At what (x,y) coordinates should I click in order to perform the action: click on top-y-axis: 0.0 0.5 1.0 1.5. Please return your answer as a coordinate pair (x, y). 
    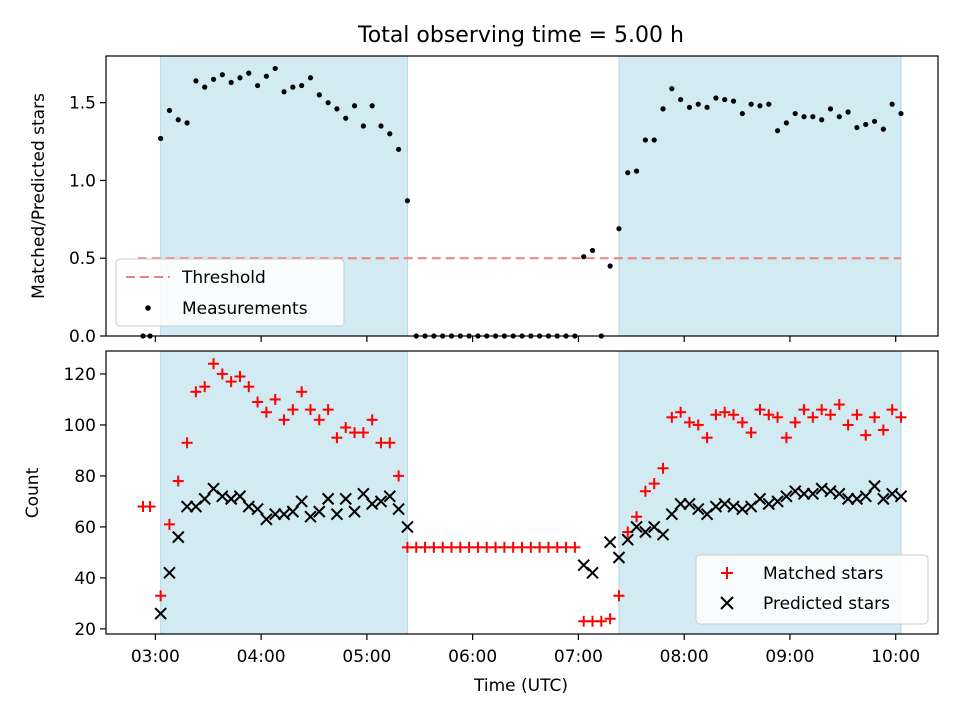
    Looking at the image, I should click on (87, 220).